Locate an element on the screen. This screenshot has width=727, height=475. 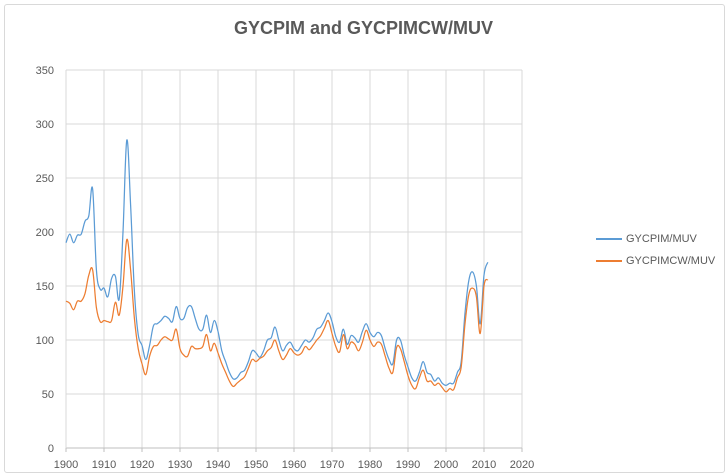
y-tick-label: 150 is located at coordinates (45, 287).